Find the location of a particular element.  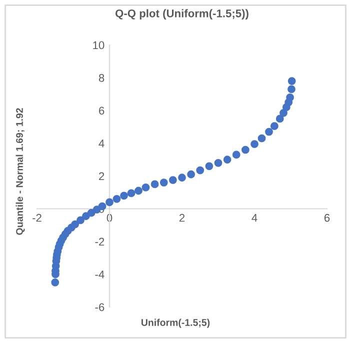

y-tick-label: 8 is located at coordinates (101, 78).